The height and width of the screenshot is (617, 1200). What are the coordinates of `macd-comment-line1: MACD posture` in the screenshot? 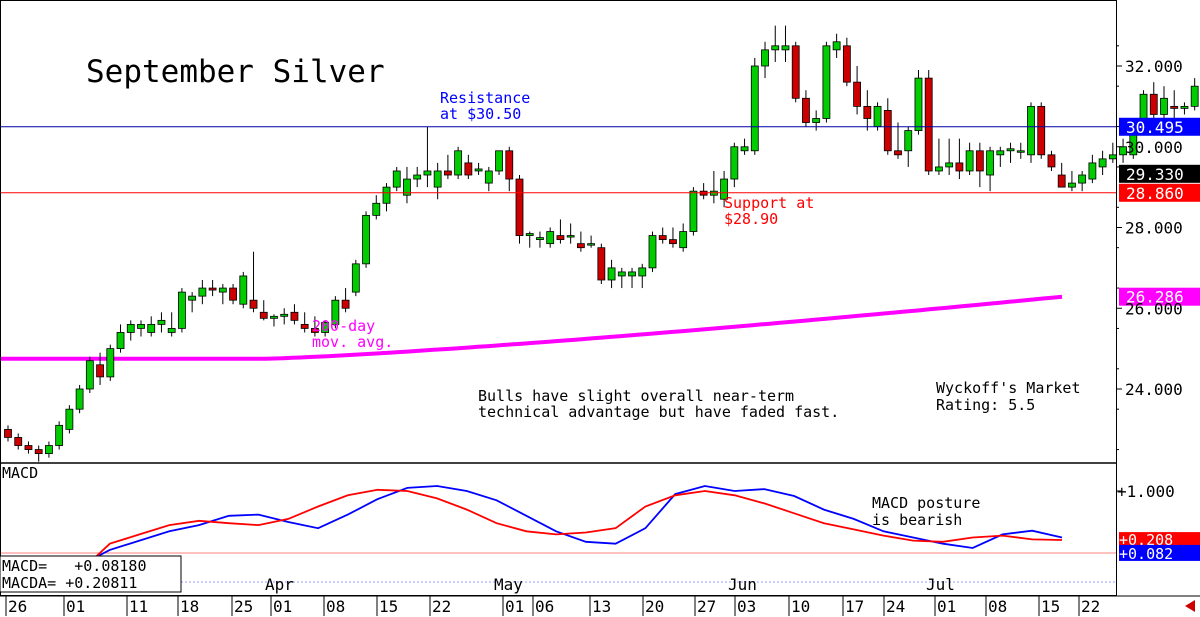 It's located at (926, 503).